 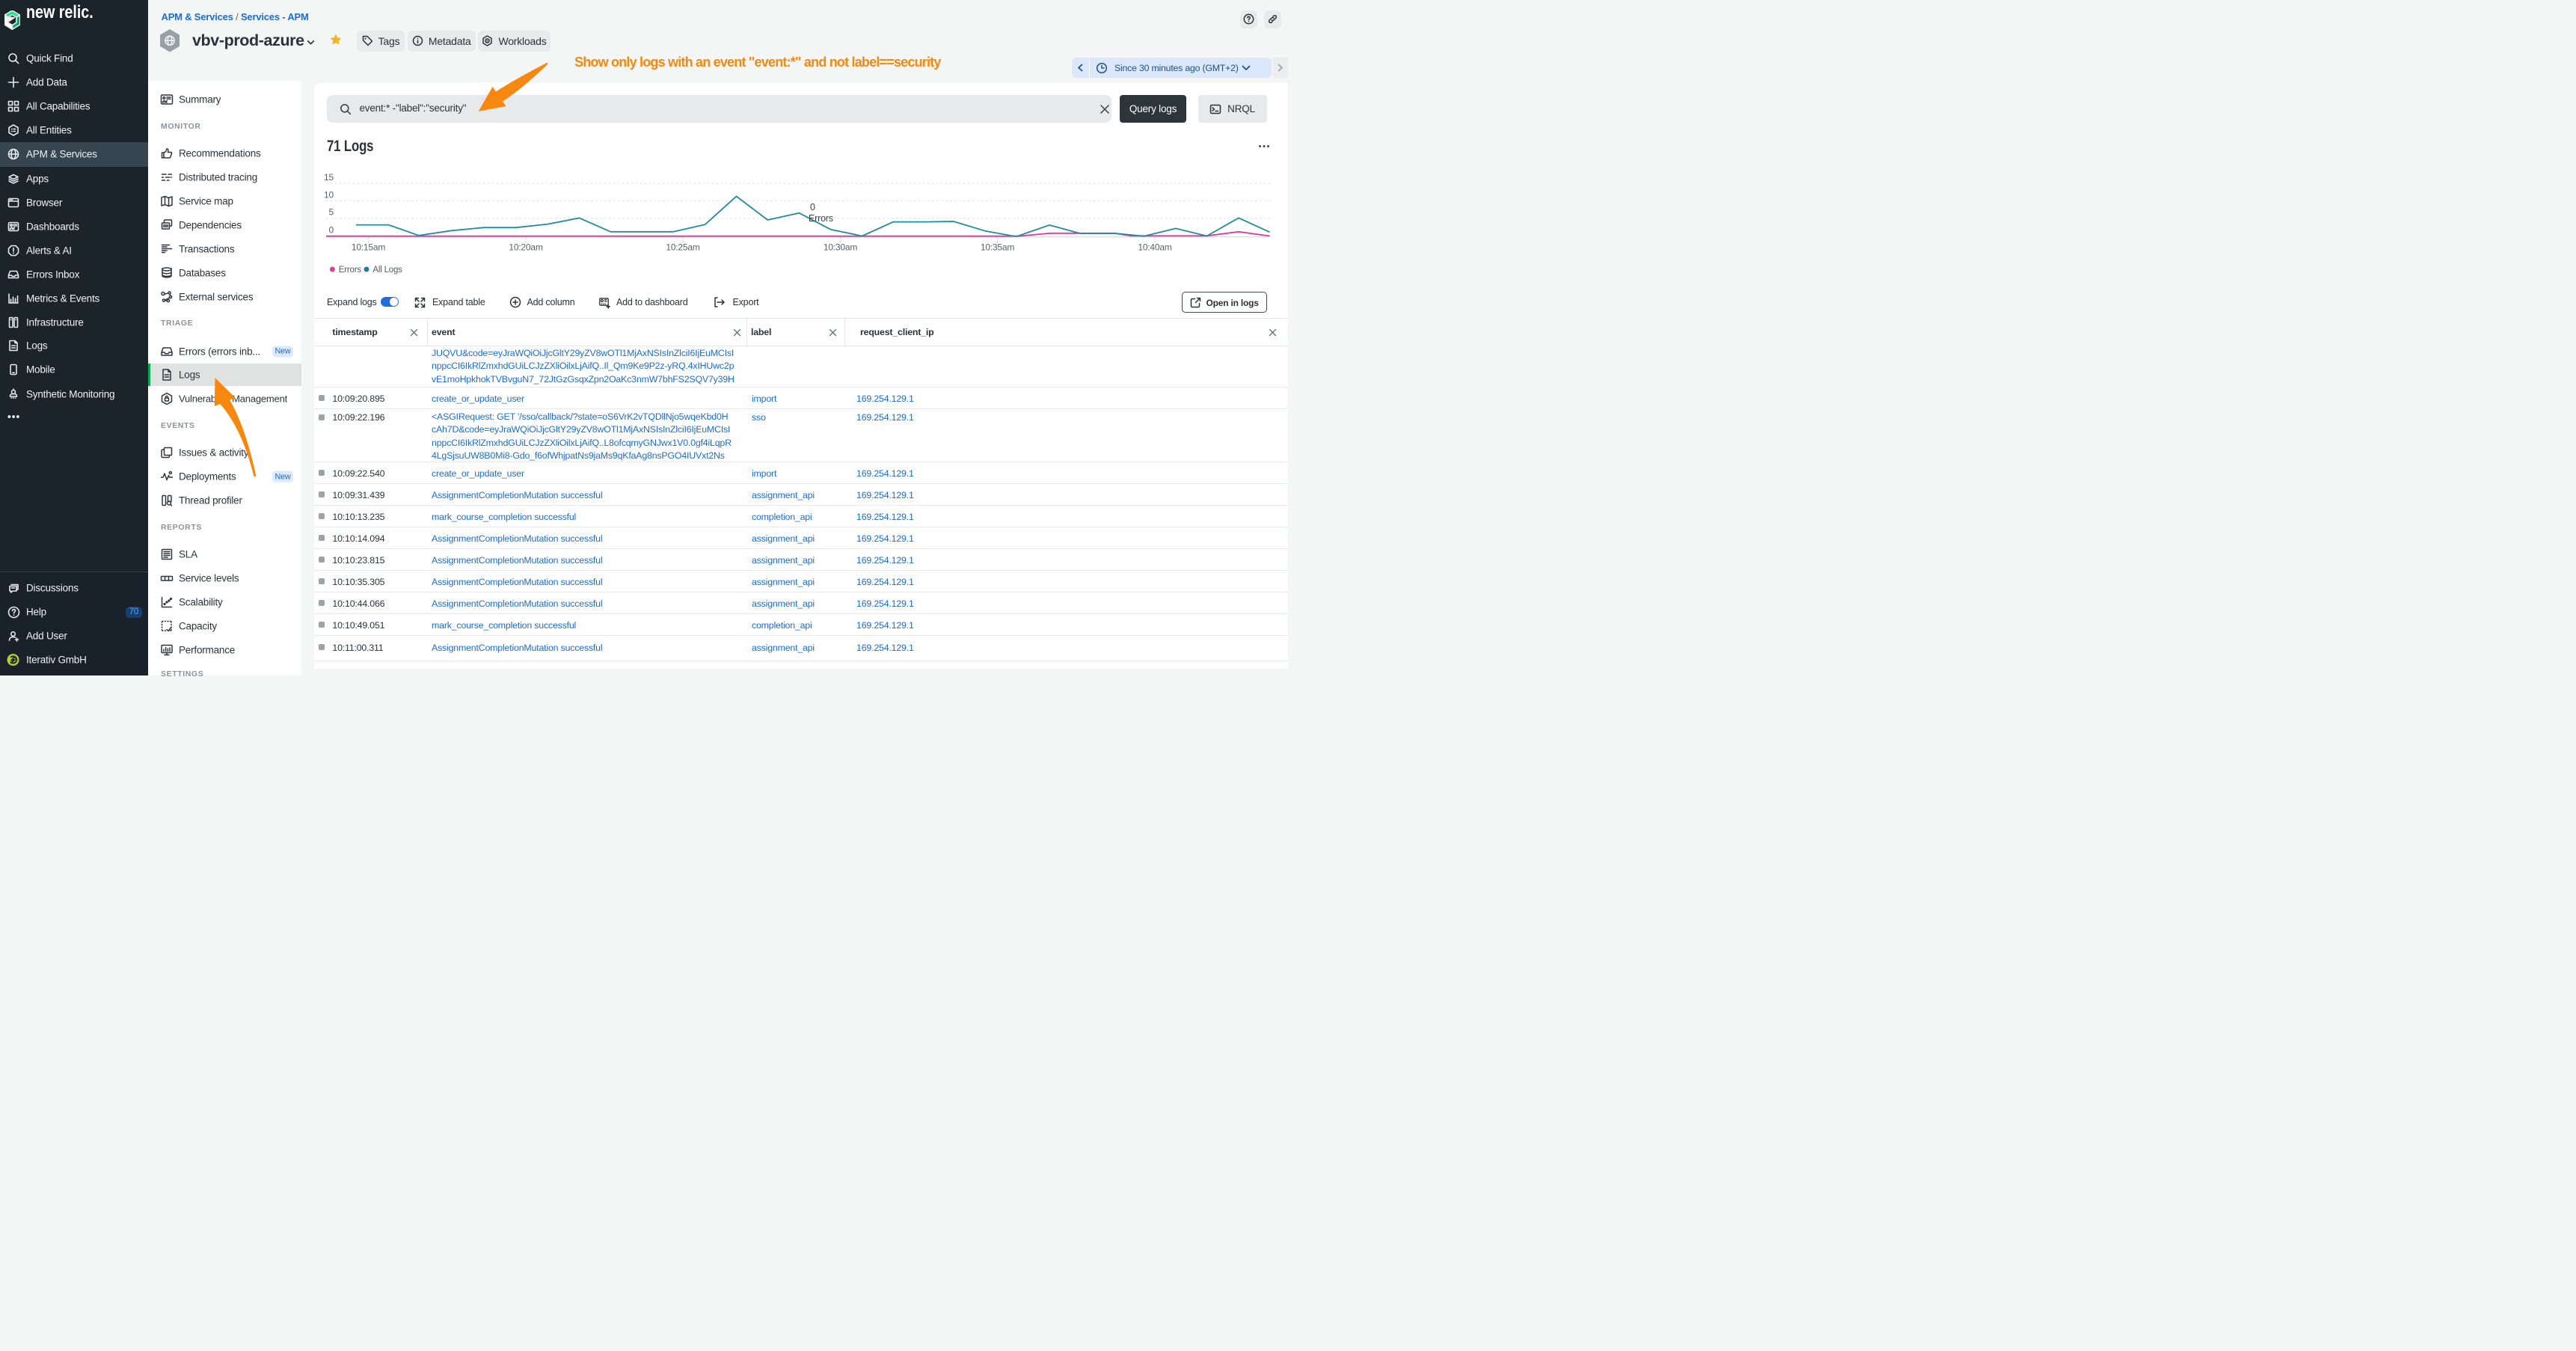 What do you see at coordinates (526, 247) in the screenshot?
I see `svg-text: 10:20am` at bounding box center [526, 247].